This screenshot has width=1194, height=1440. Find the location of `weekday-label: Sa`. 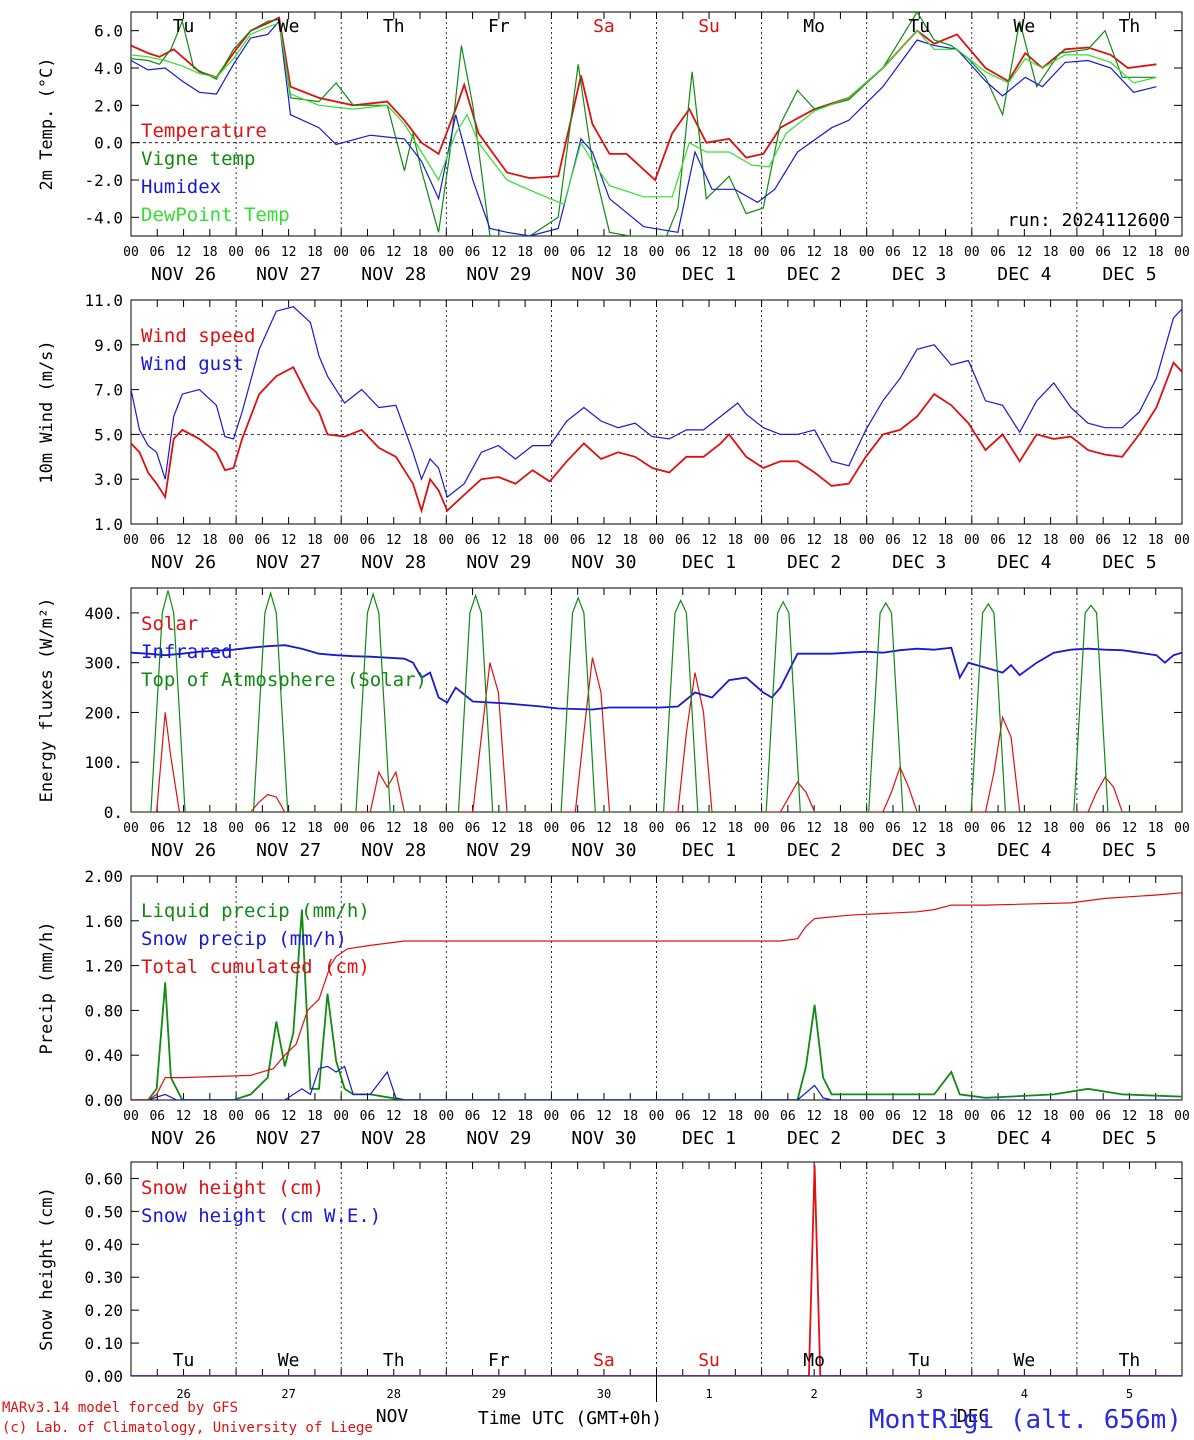

weekday-label: Sa is located at coordinates (604, 1360).